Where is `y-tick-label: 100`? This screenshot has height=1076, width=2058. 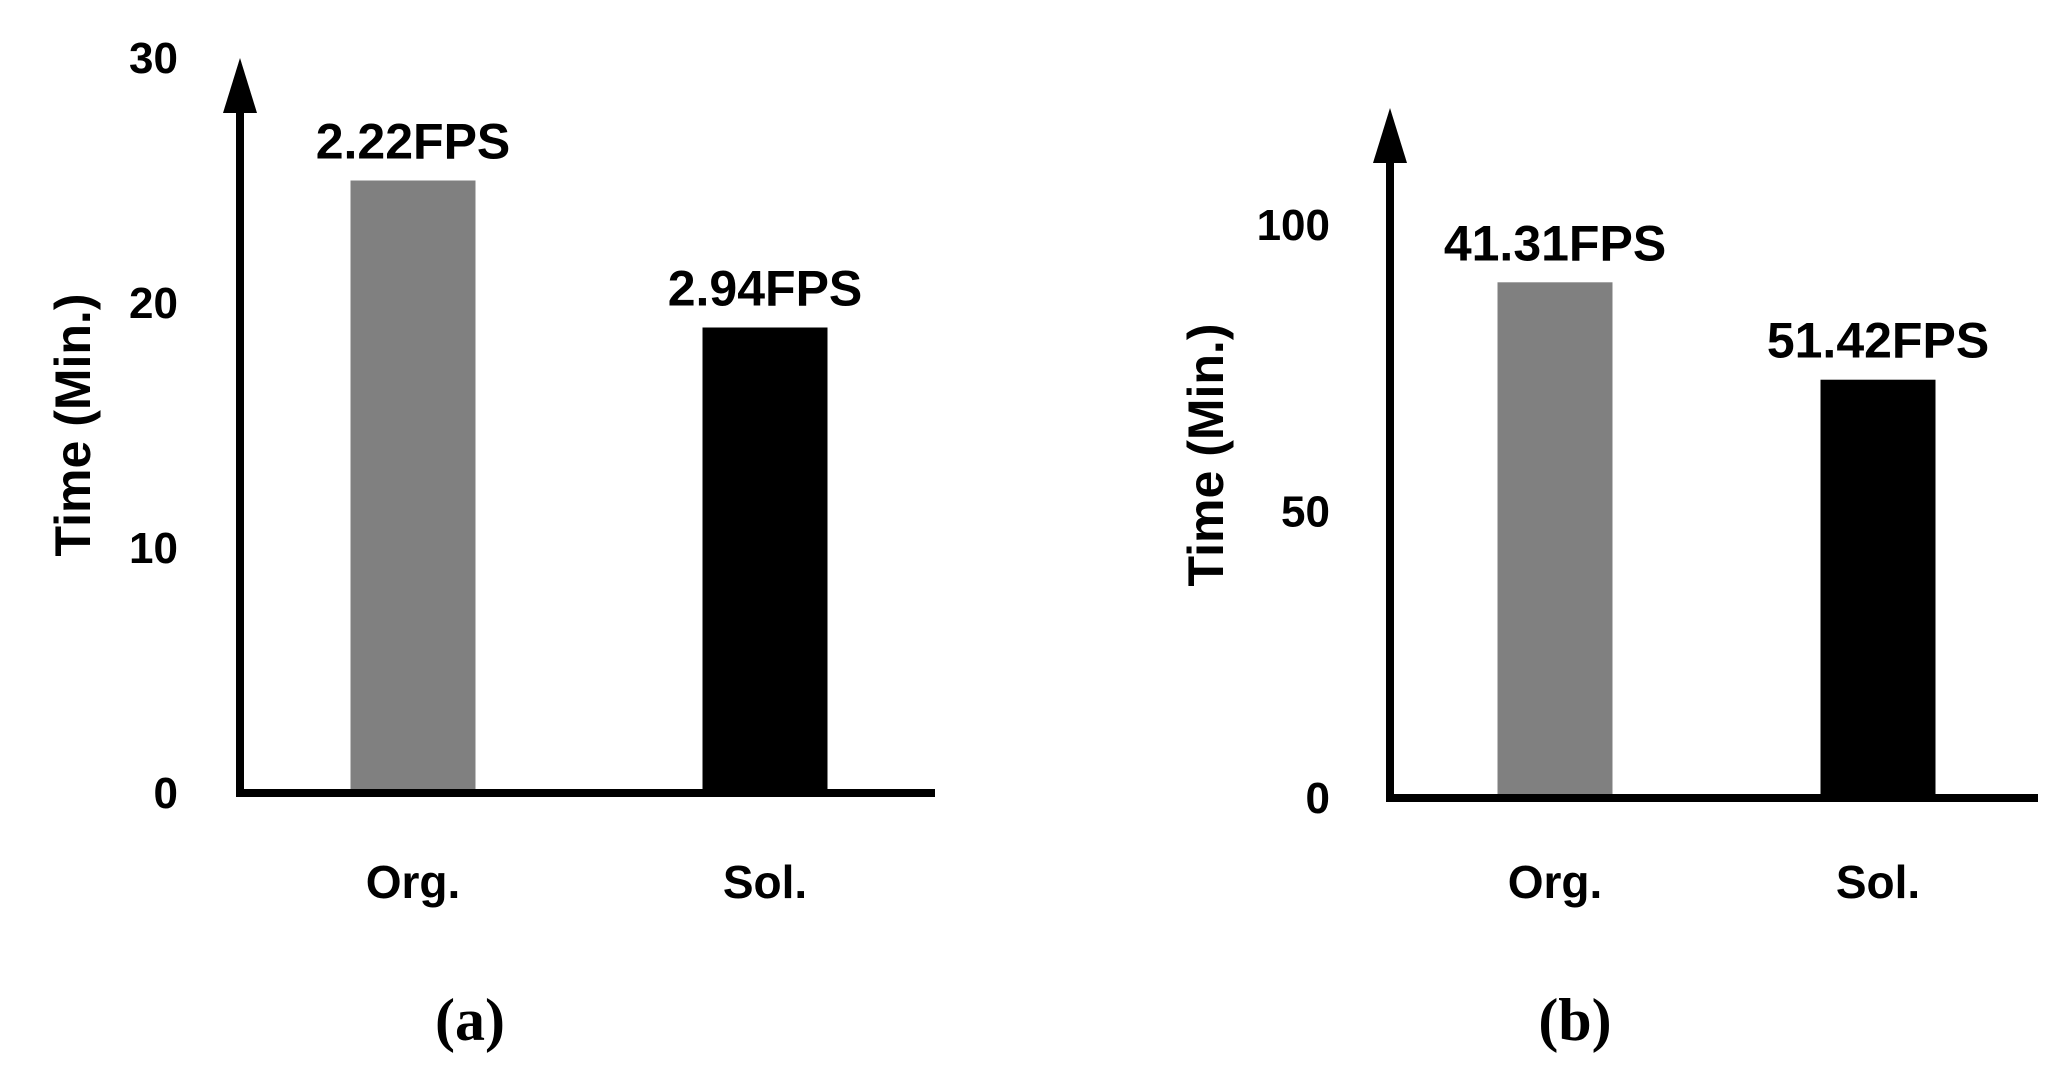 y-tick-label: 100 is located at coordinates (1293, 225).